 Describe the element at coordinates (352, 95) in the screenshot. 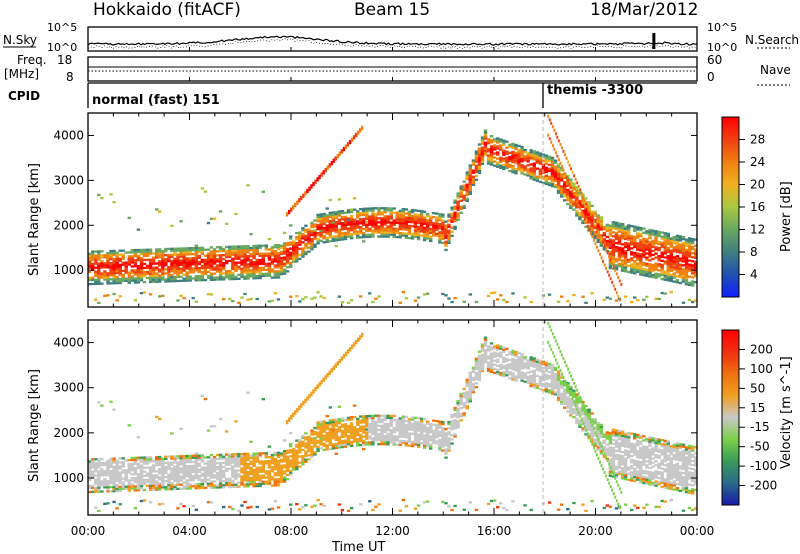

I see `cpid-panel: CPID normal (fast) 151 themis -3300` at that location.